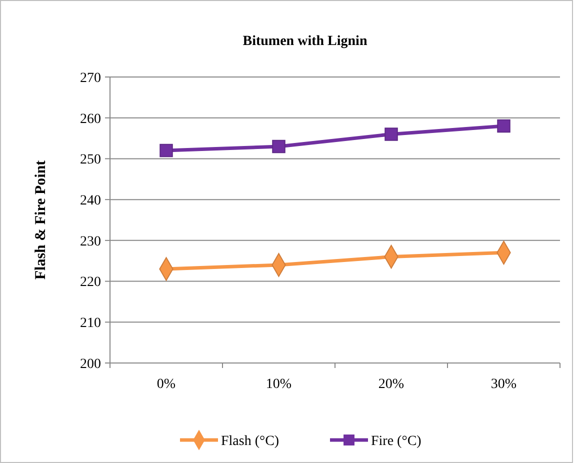  What do you see at coordinates (503, 384) in the screenshot?
I see `x-tick-label: 30%` at bounding box center [503, 384].